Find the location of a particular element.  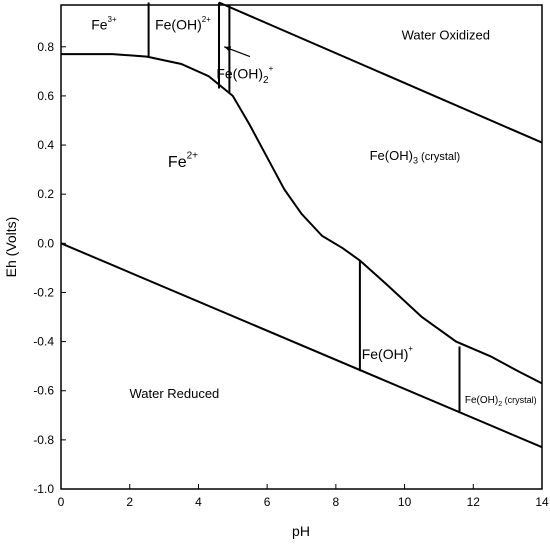

x-tick-label: 8 is located at coordinates (336, 502).